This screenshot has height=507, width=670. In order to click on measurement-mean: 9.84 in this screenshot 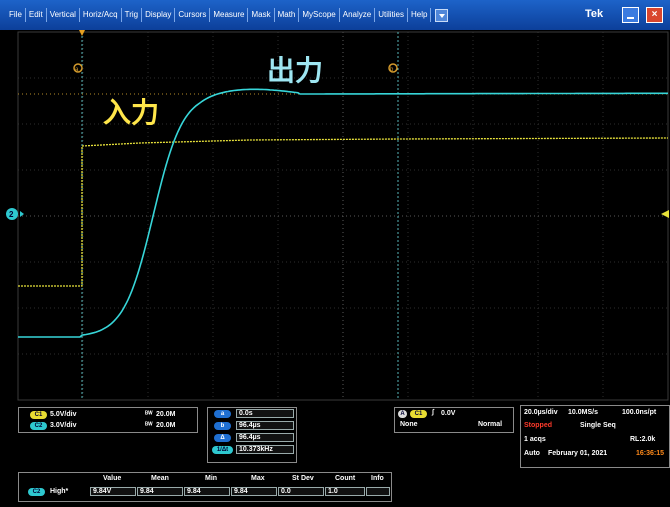, I will do `click(160, 491)`.